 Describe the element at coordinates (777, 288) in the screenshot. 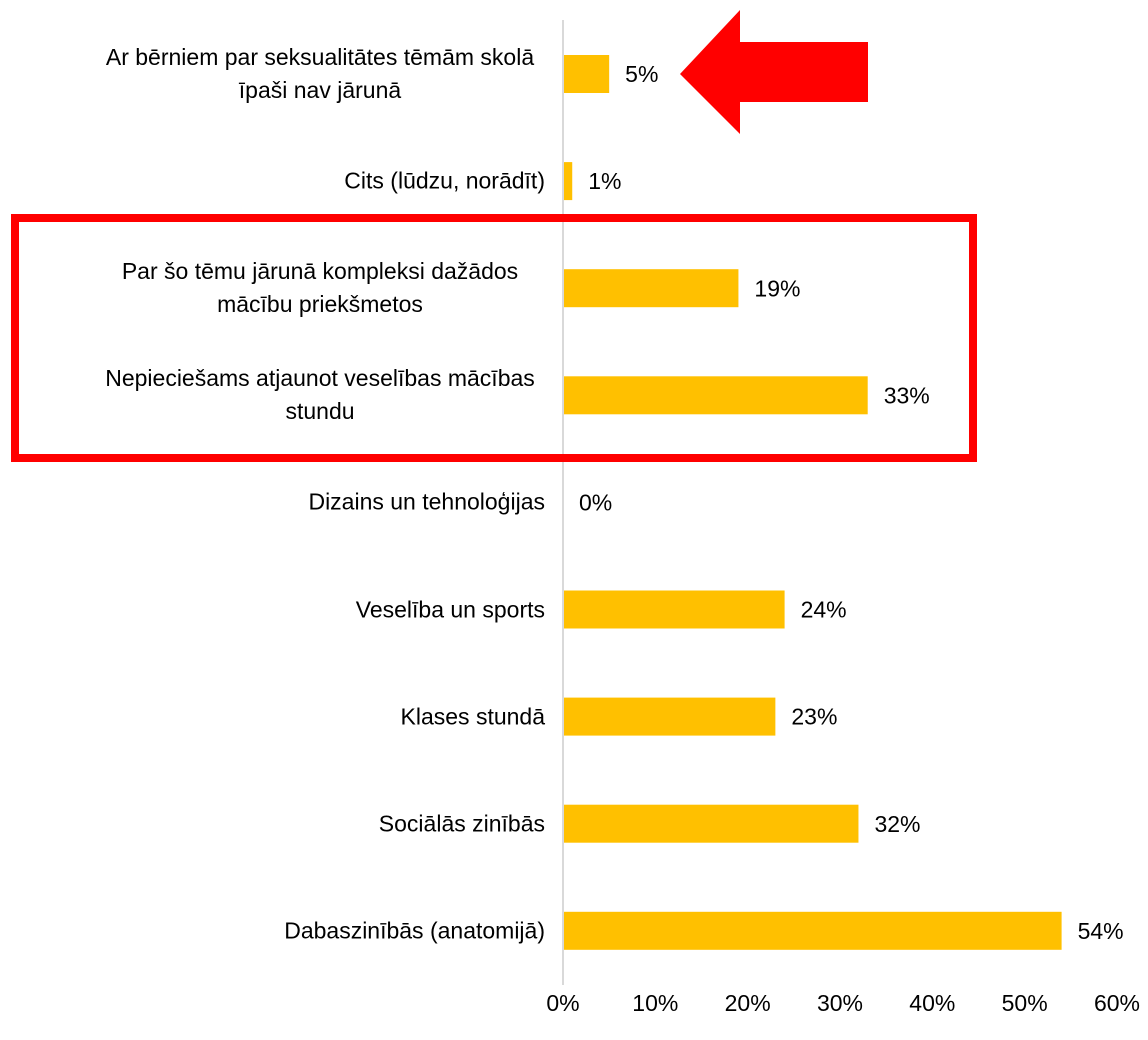

I see `data-label: 19%` at that location.